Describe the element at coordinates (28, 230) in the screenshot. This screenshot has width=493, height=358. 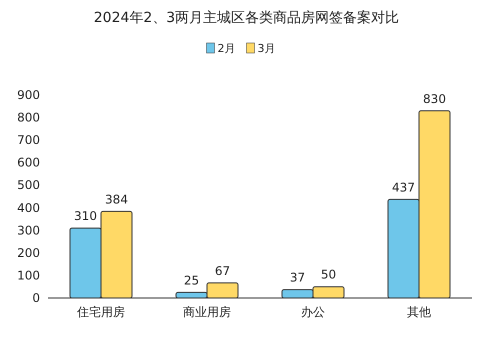
I see `y-tick-label: 300` at that location.